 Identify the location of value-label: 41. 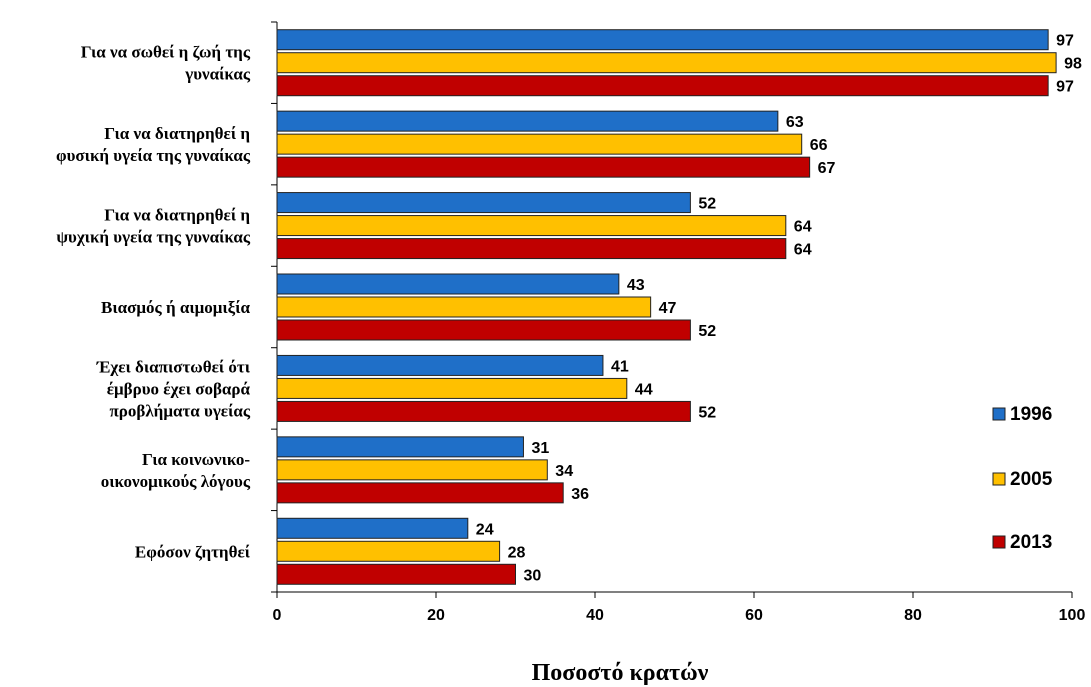
(620, 366).